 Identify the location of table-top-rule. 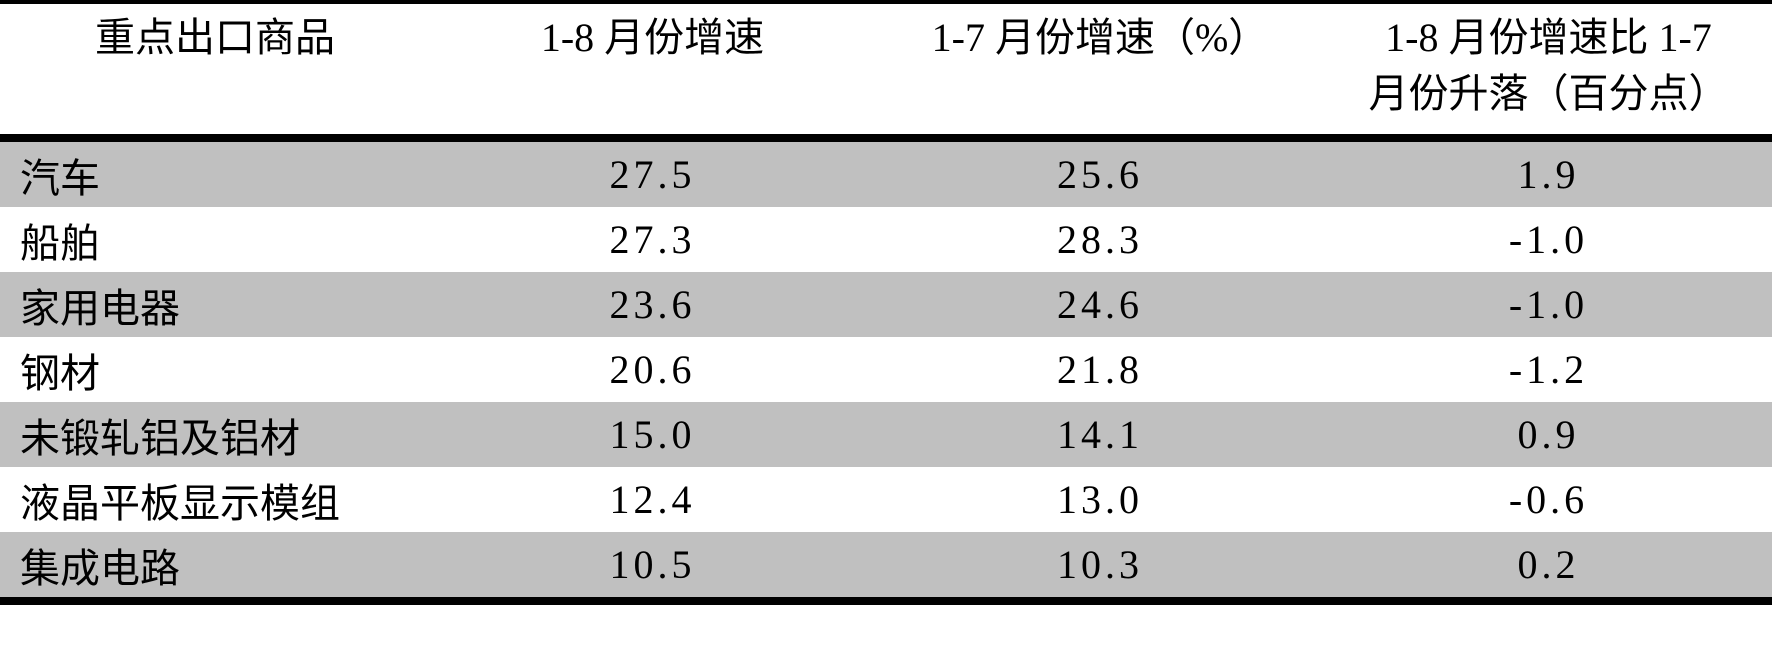
(886, 2).